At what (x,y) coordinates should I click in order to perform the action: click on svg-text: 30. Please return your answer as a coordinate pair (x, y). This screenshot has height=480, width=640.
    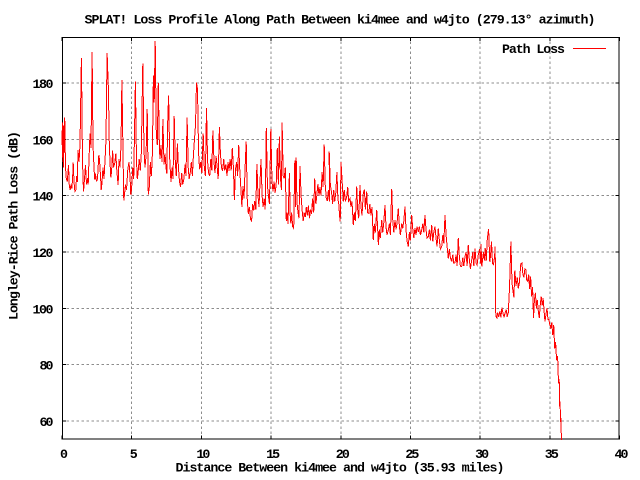
    Looking at the image, I should click on (482, 454).